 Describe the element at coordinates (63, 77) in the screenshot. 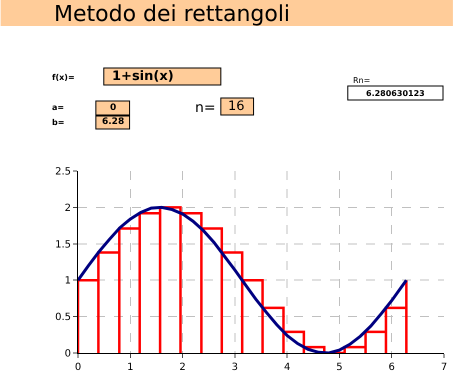

I see `text: f(x)=` at that location.